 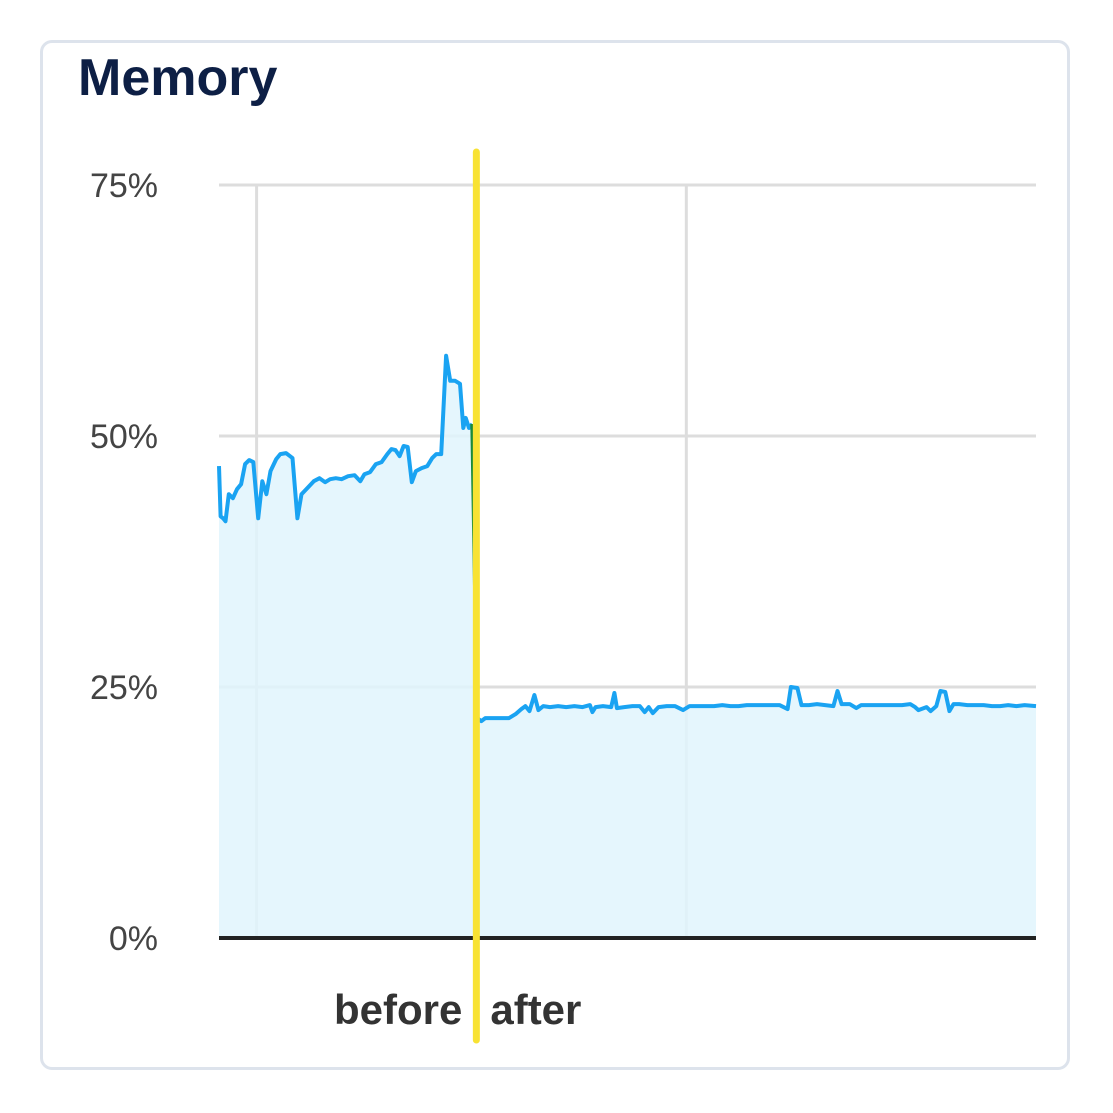 What do you see at coordinates (345, 438) in the screenshot?
I see `memory-line-before` at bounding box center [345, 438].